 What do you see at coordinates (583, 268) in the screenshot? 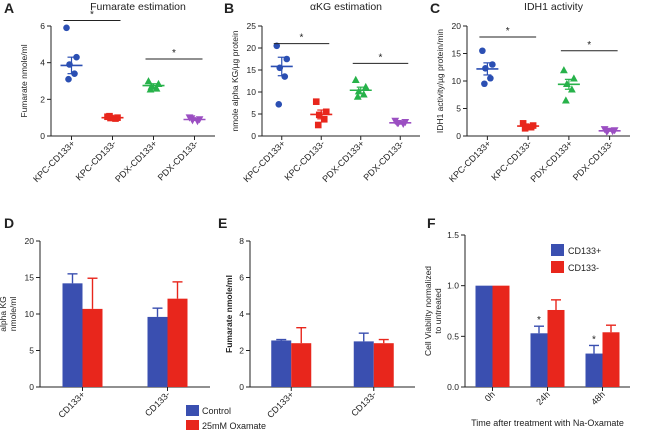
I see `legend-label: CD133-` at bounding box center [583, 268].